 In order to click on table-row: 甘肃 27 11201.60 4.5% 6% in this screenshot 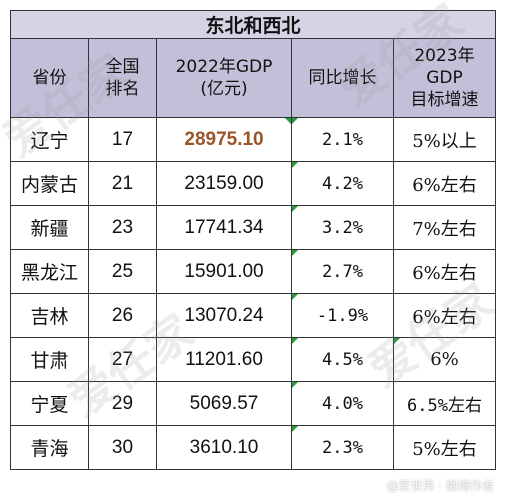, I will do `click(253, 359)`.